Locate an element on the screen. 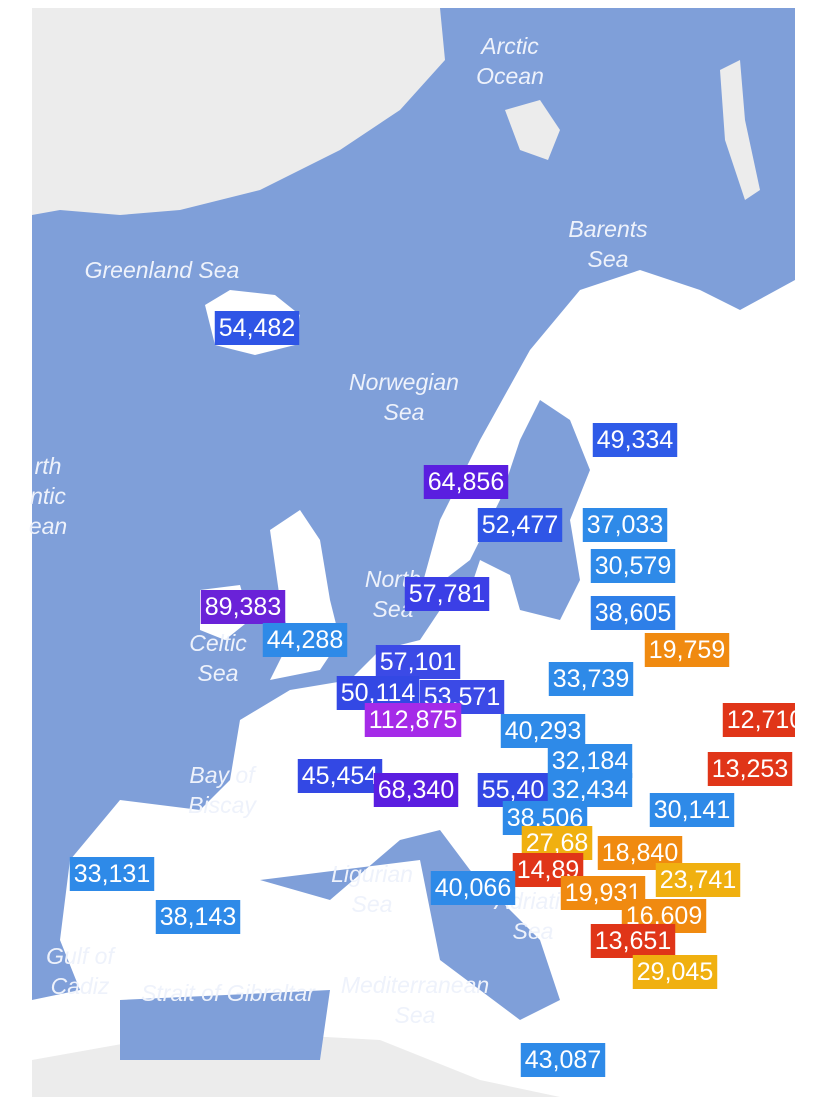 This screenshot has width=823, height=1104. label-text: 50,114 is located at coordinates (378, 693).